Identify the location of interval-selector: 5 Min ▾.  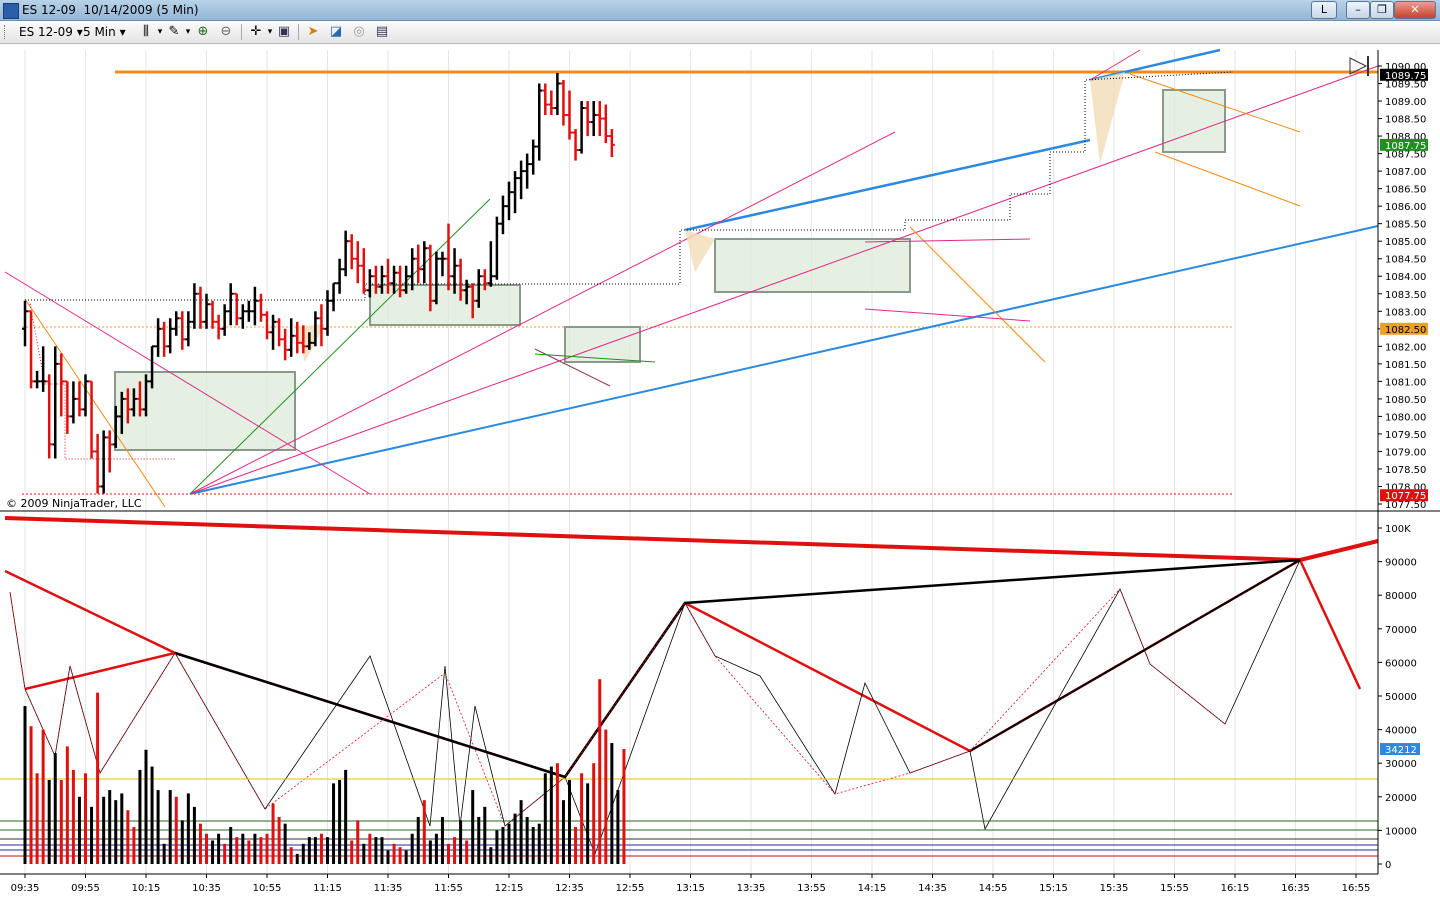
(104, 32).